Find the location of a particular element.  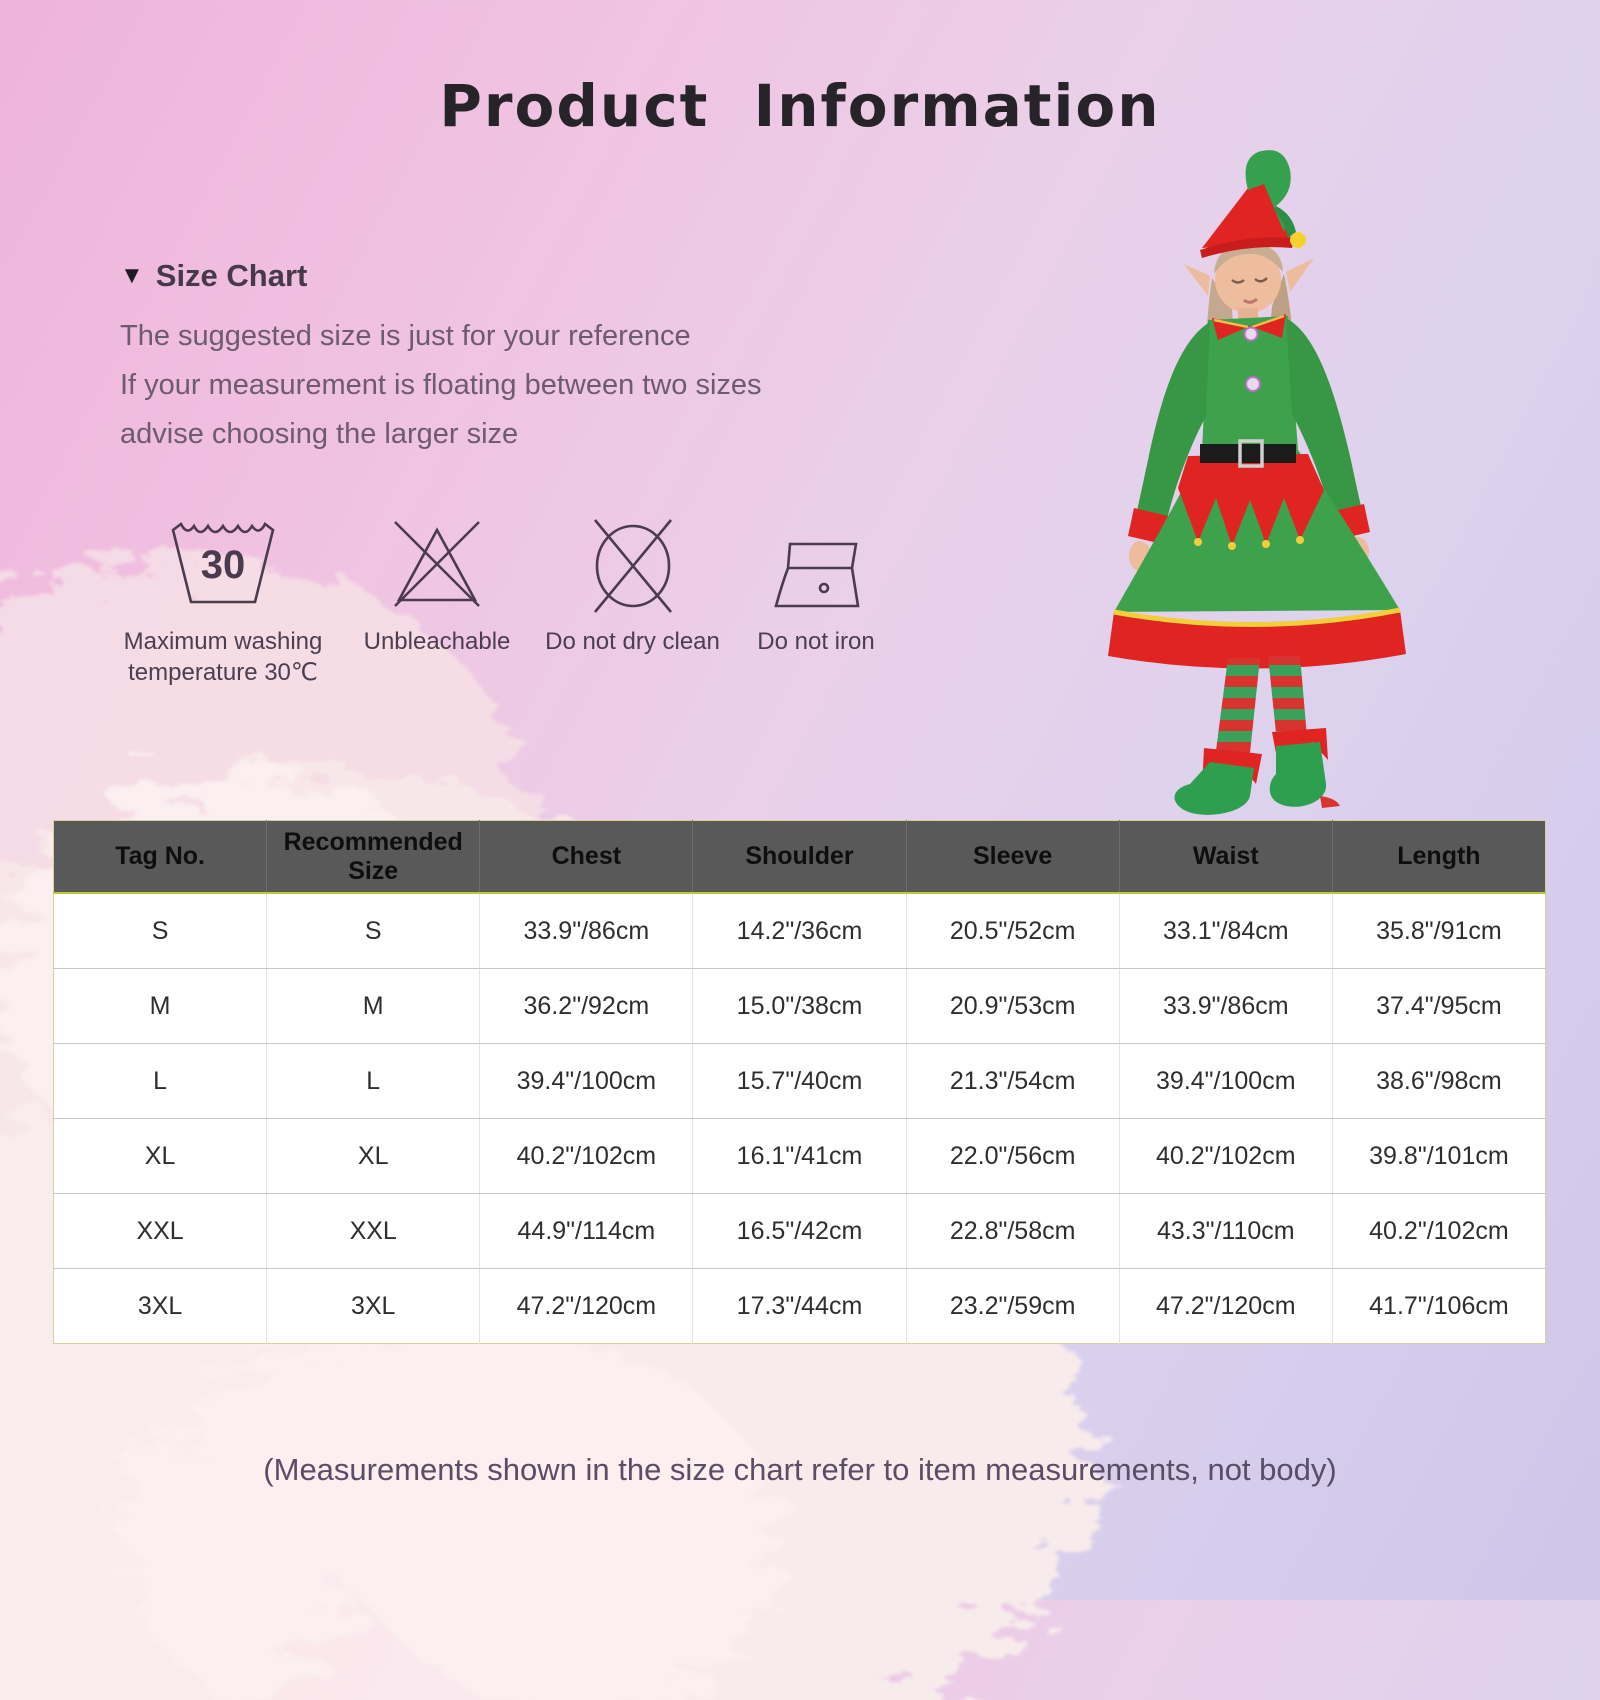

table-cell: 16.1"/41cm is located at coordinates (799, 1156).